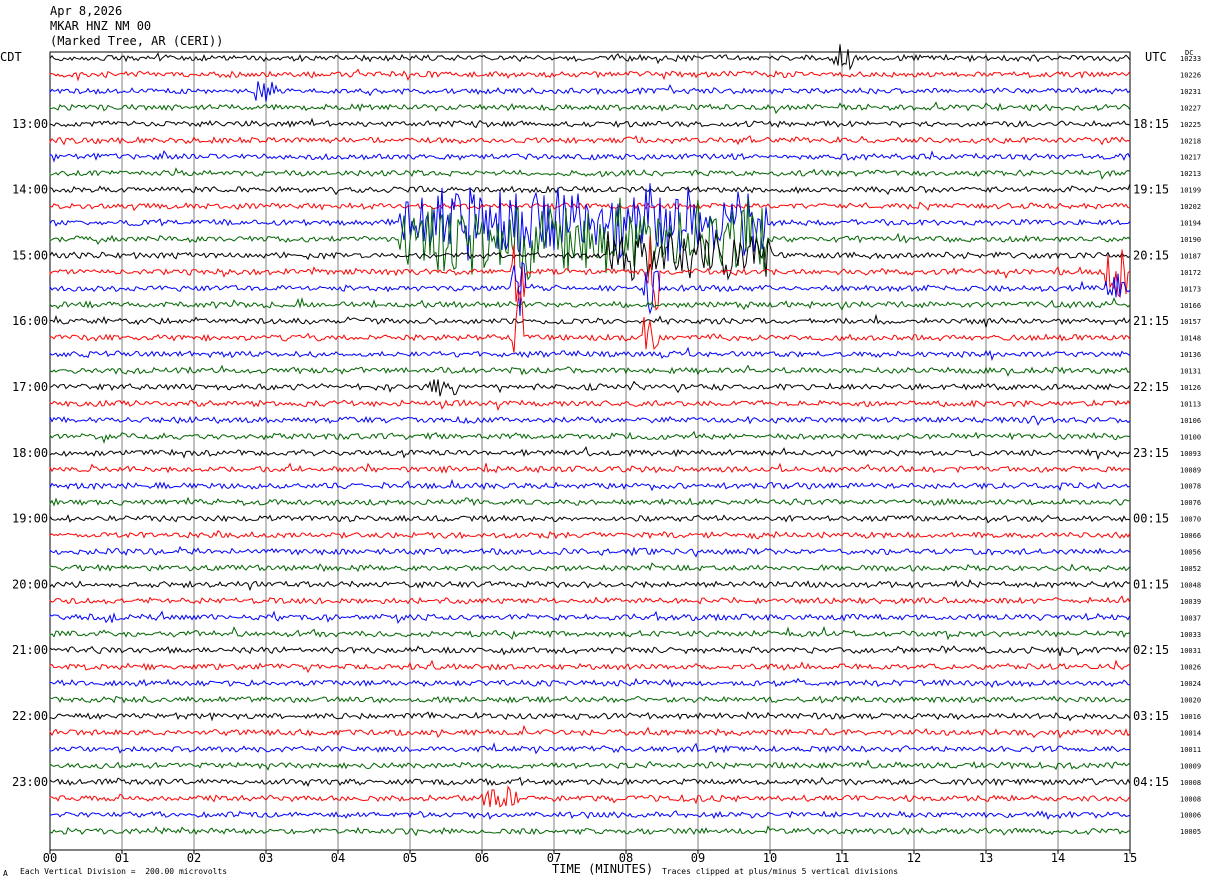  What do you see at coordinates (1190, 503) in the screenshot?
I see `dc-offset-label: 10076` at bounding box center [1190, 503].